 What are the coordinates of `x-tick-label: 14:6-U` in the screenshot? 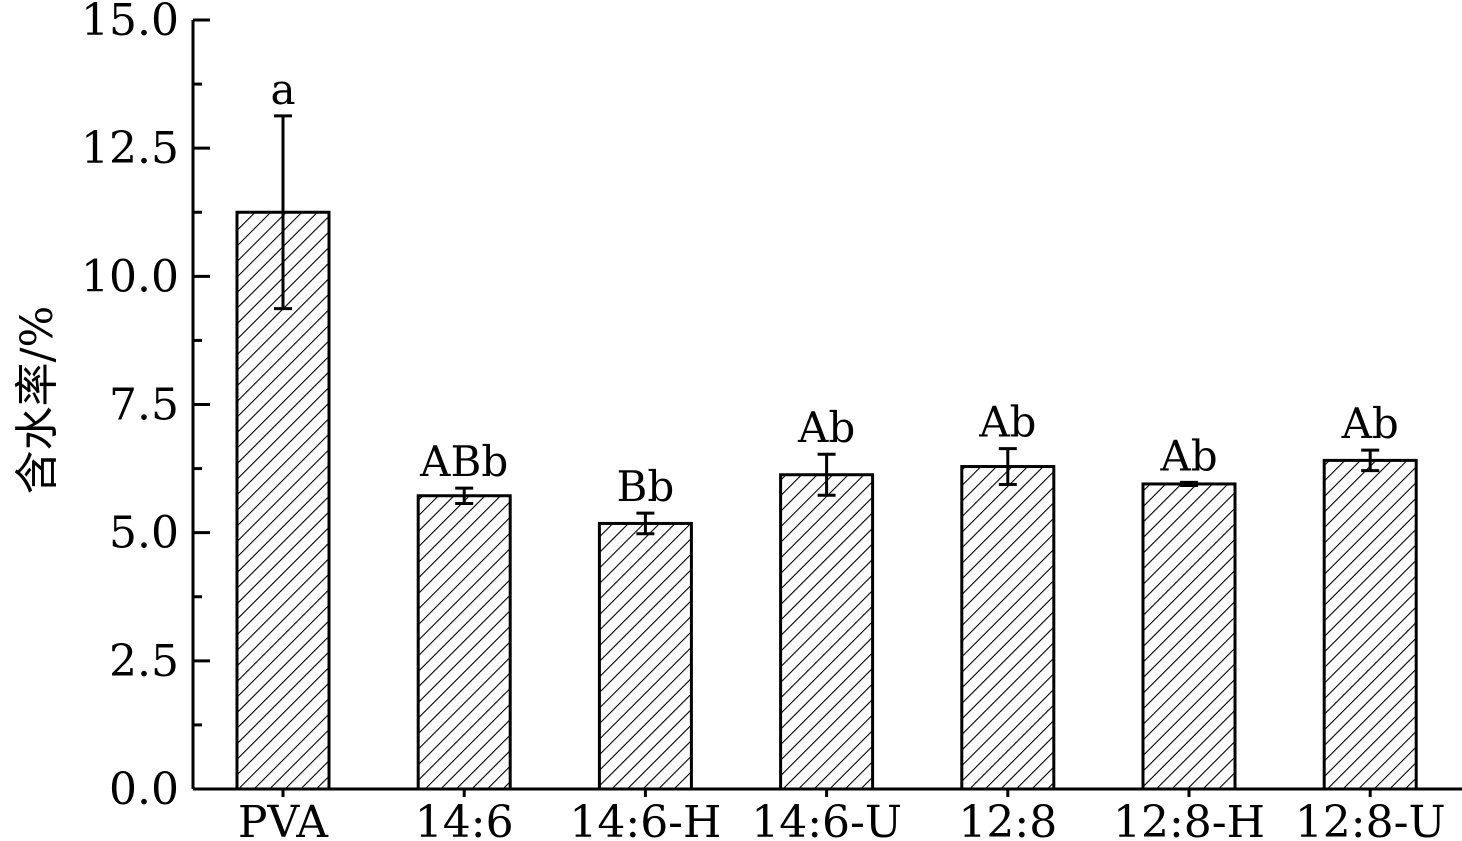 It's located at (826, 819).